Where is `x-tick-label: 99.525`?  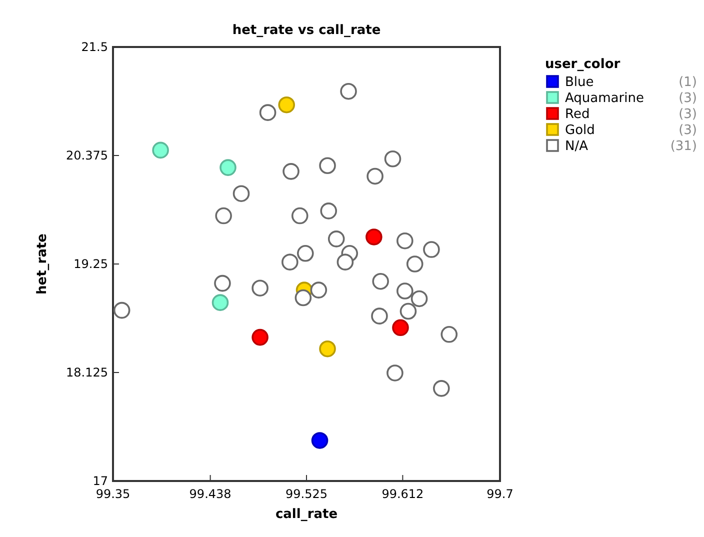
x-tick-label: 99.525 is located at coordinates (307, 494).